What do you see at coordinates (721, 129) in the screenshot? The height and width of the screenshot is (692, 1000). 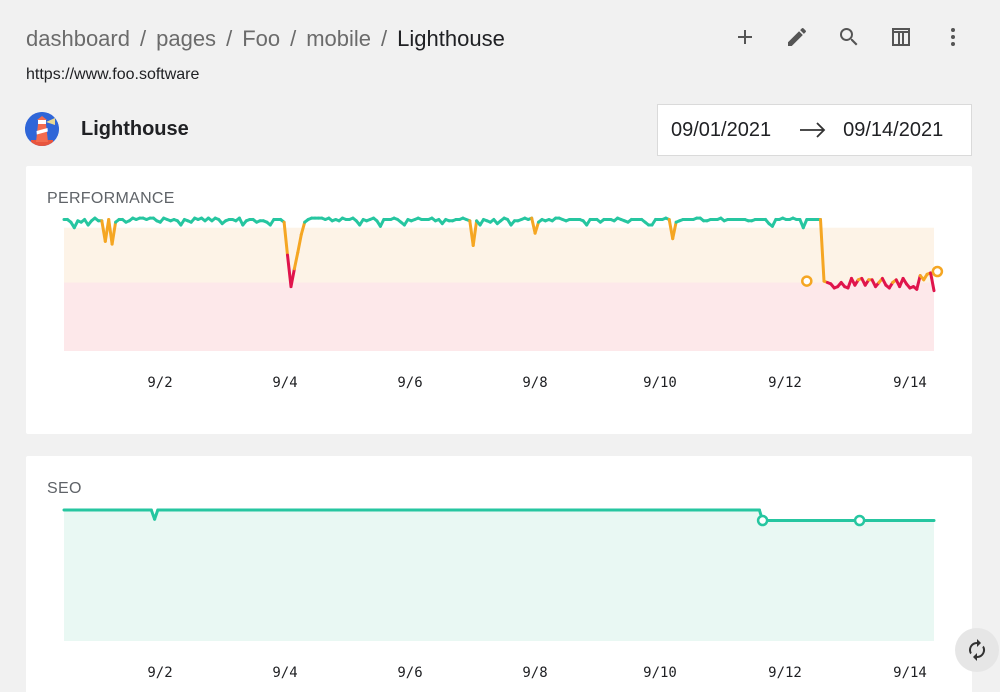 I see `date-start: 09/01/2021` at bounding box center [721, 129].